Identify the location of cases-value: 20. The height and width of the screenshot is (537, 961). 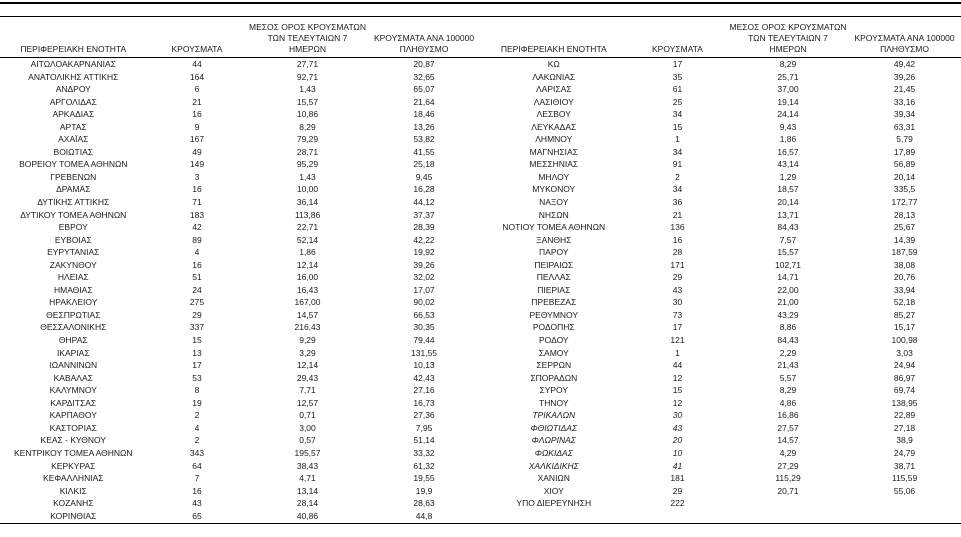
(677, 440).